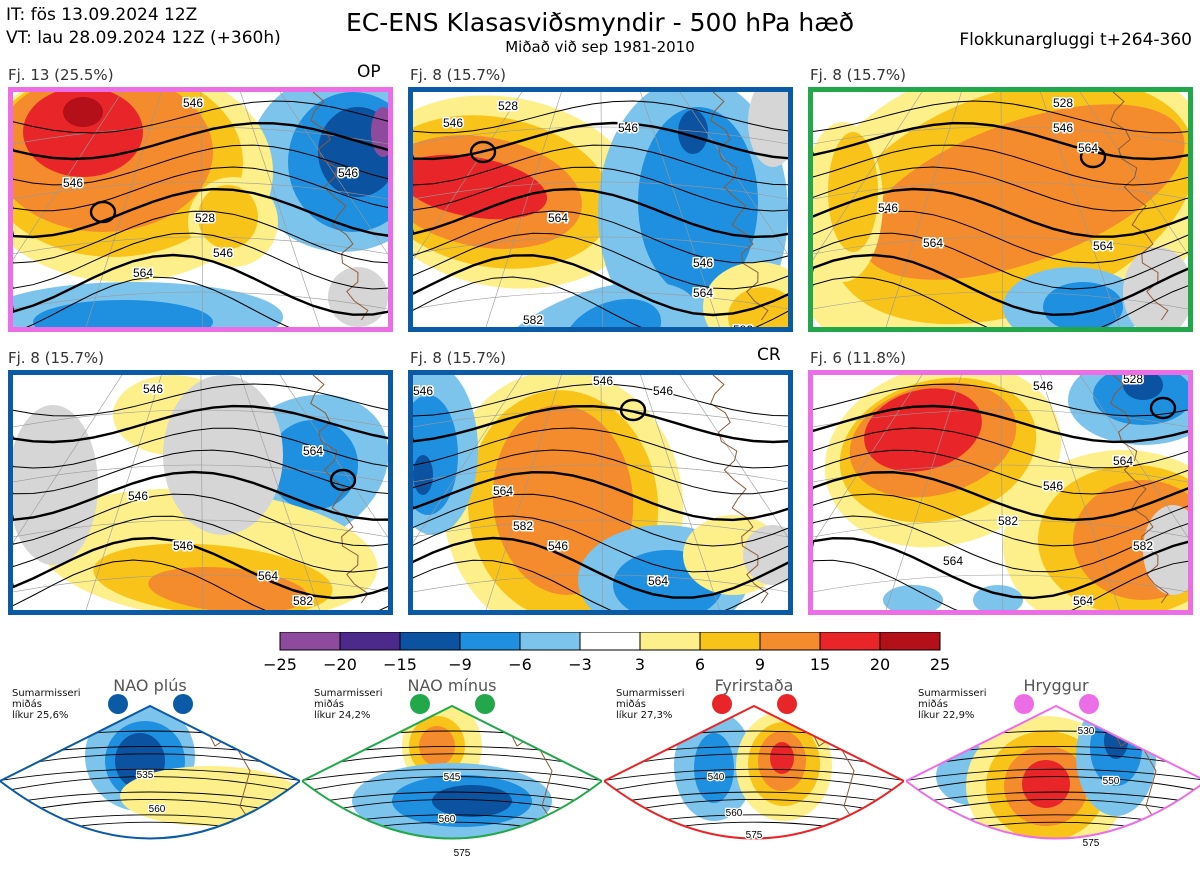 Image resolution: width=1200 pixels, height=871 pixels. I want to click on page-title: EC-ENS Klasasviðsmyndir - 500 hPa hæð, so click(600, 22).